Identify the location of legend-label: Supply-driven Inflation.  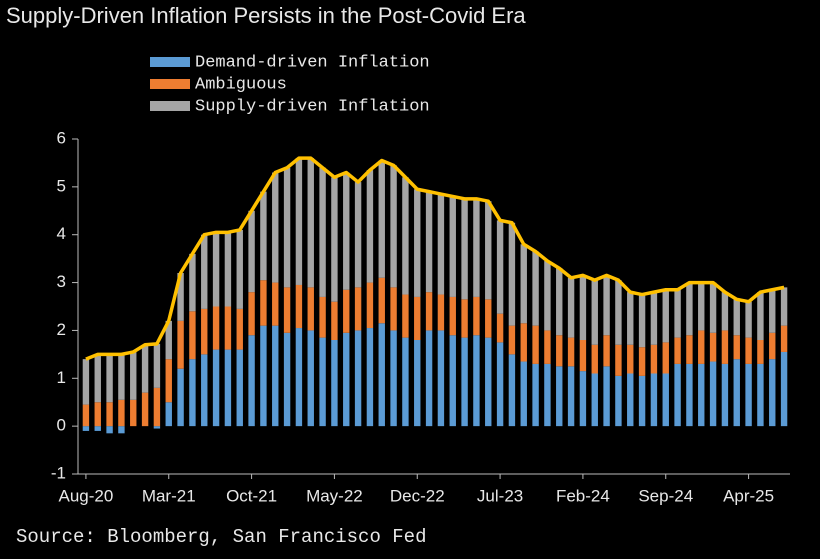
(312, 106).